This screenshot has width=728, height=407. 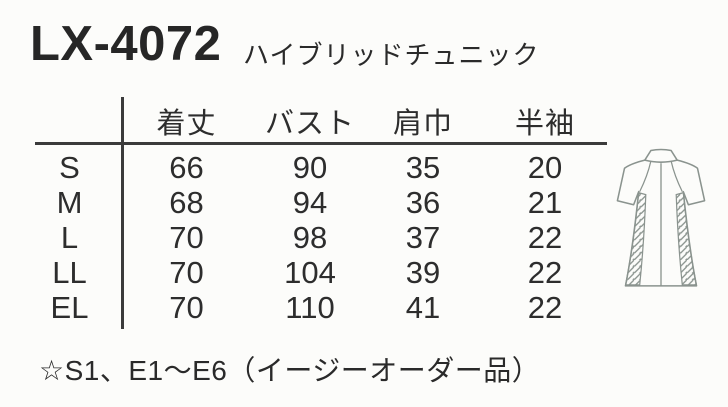 I want to click on table-row: M 68 94 36 21, so click(x=324, y=202).